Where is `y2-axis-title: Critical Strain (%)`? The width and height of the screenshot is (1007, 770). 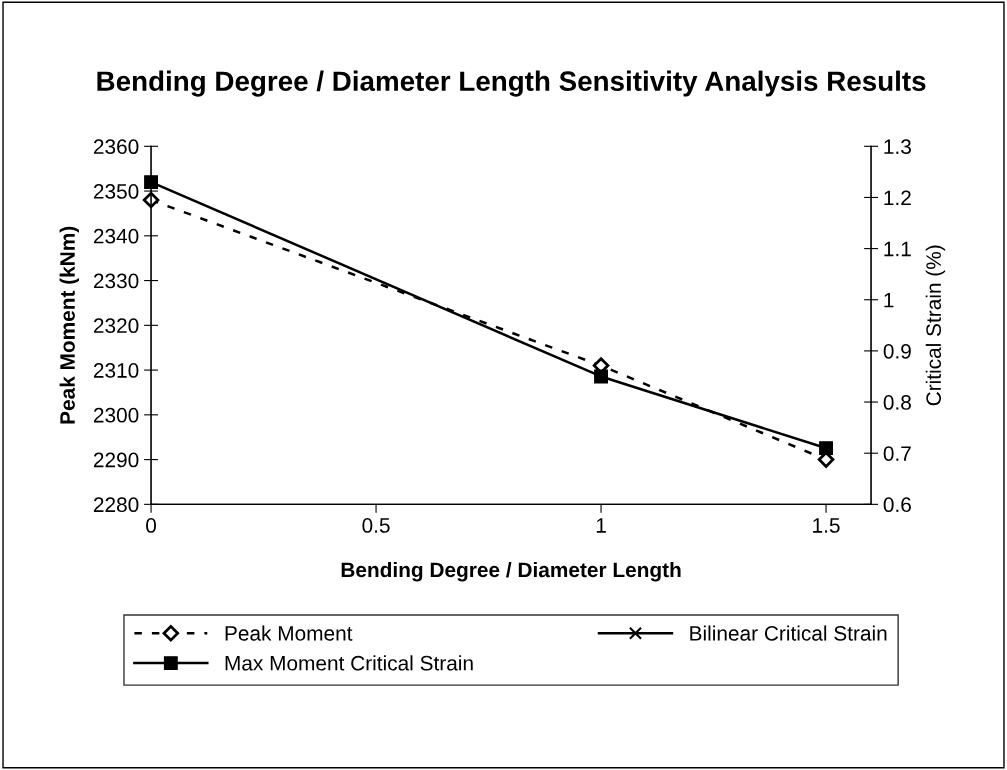 y2-axis-title: Critical Strain (%) is located at coordinates (935, 325).